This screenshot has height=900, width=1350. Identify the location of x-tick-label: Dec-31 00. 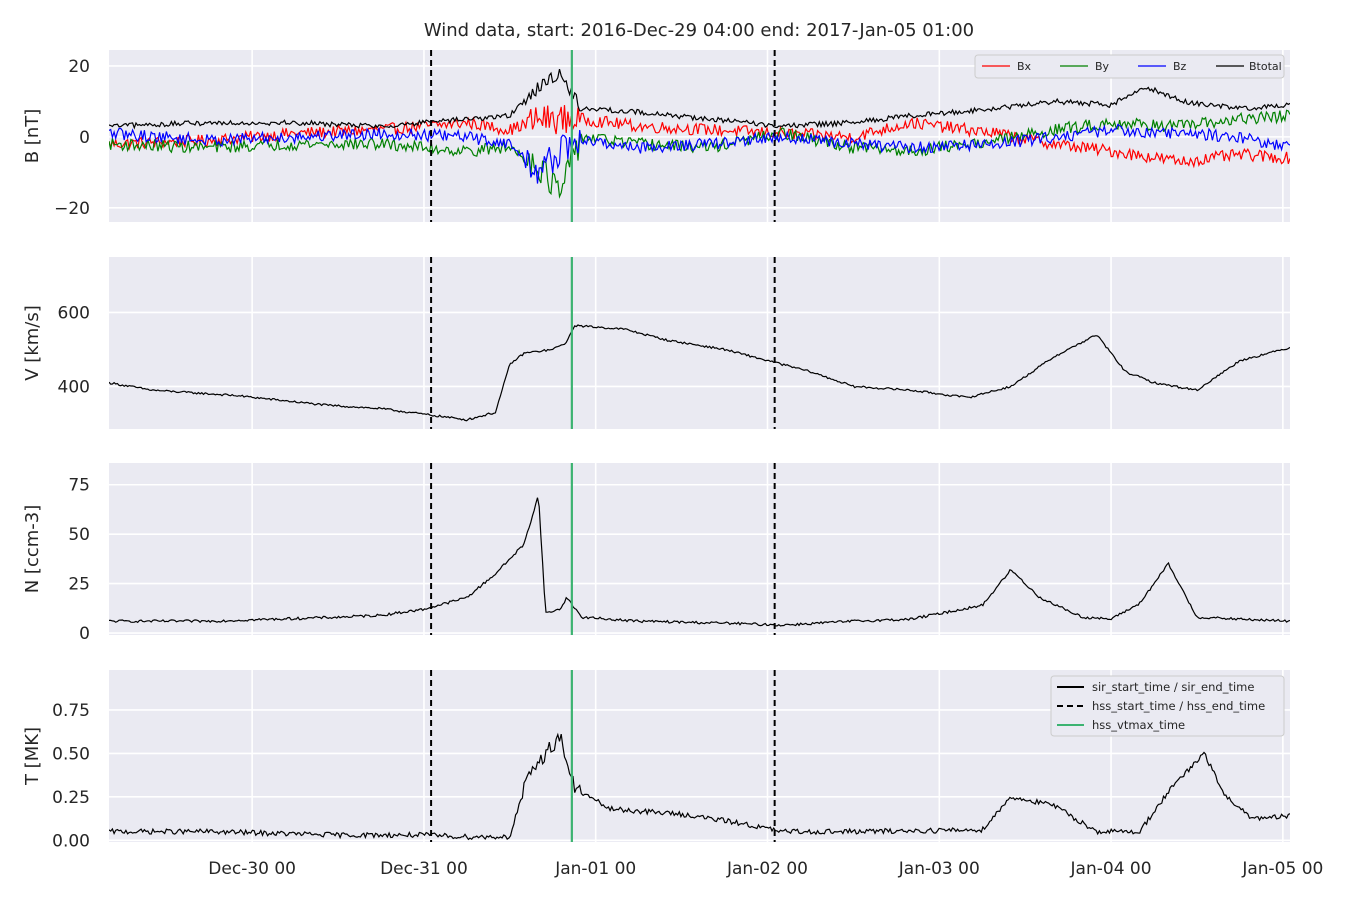
(424, 869).